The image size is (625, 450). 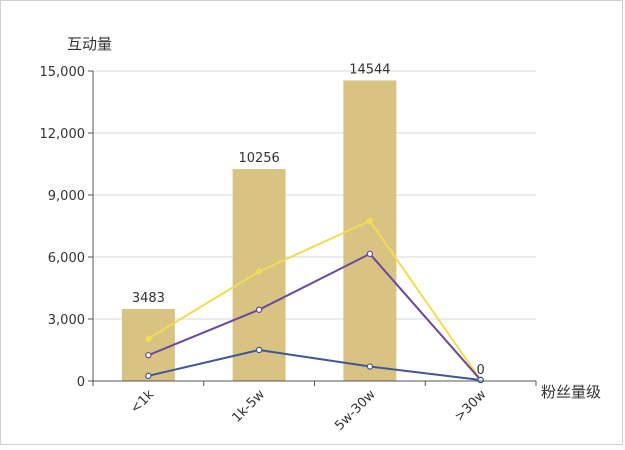 I want to click on y-tick-label: 15,000, so click(x=63, y=72).